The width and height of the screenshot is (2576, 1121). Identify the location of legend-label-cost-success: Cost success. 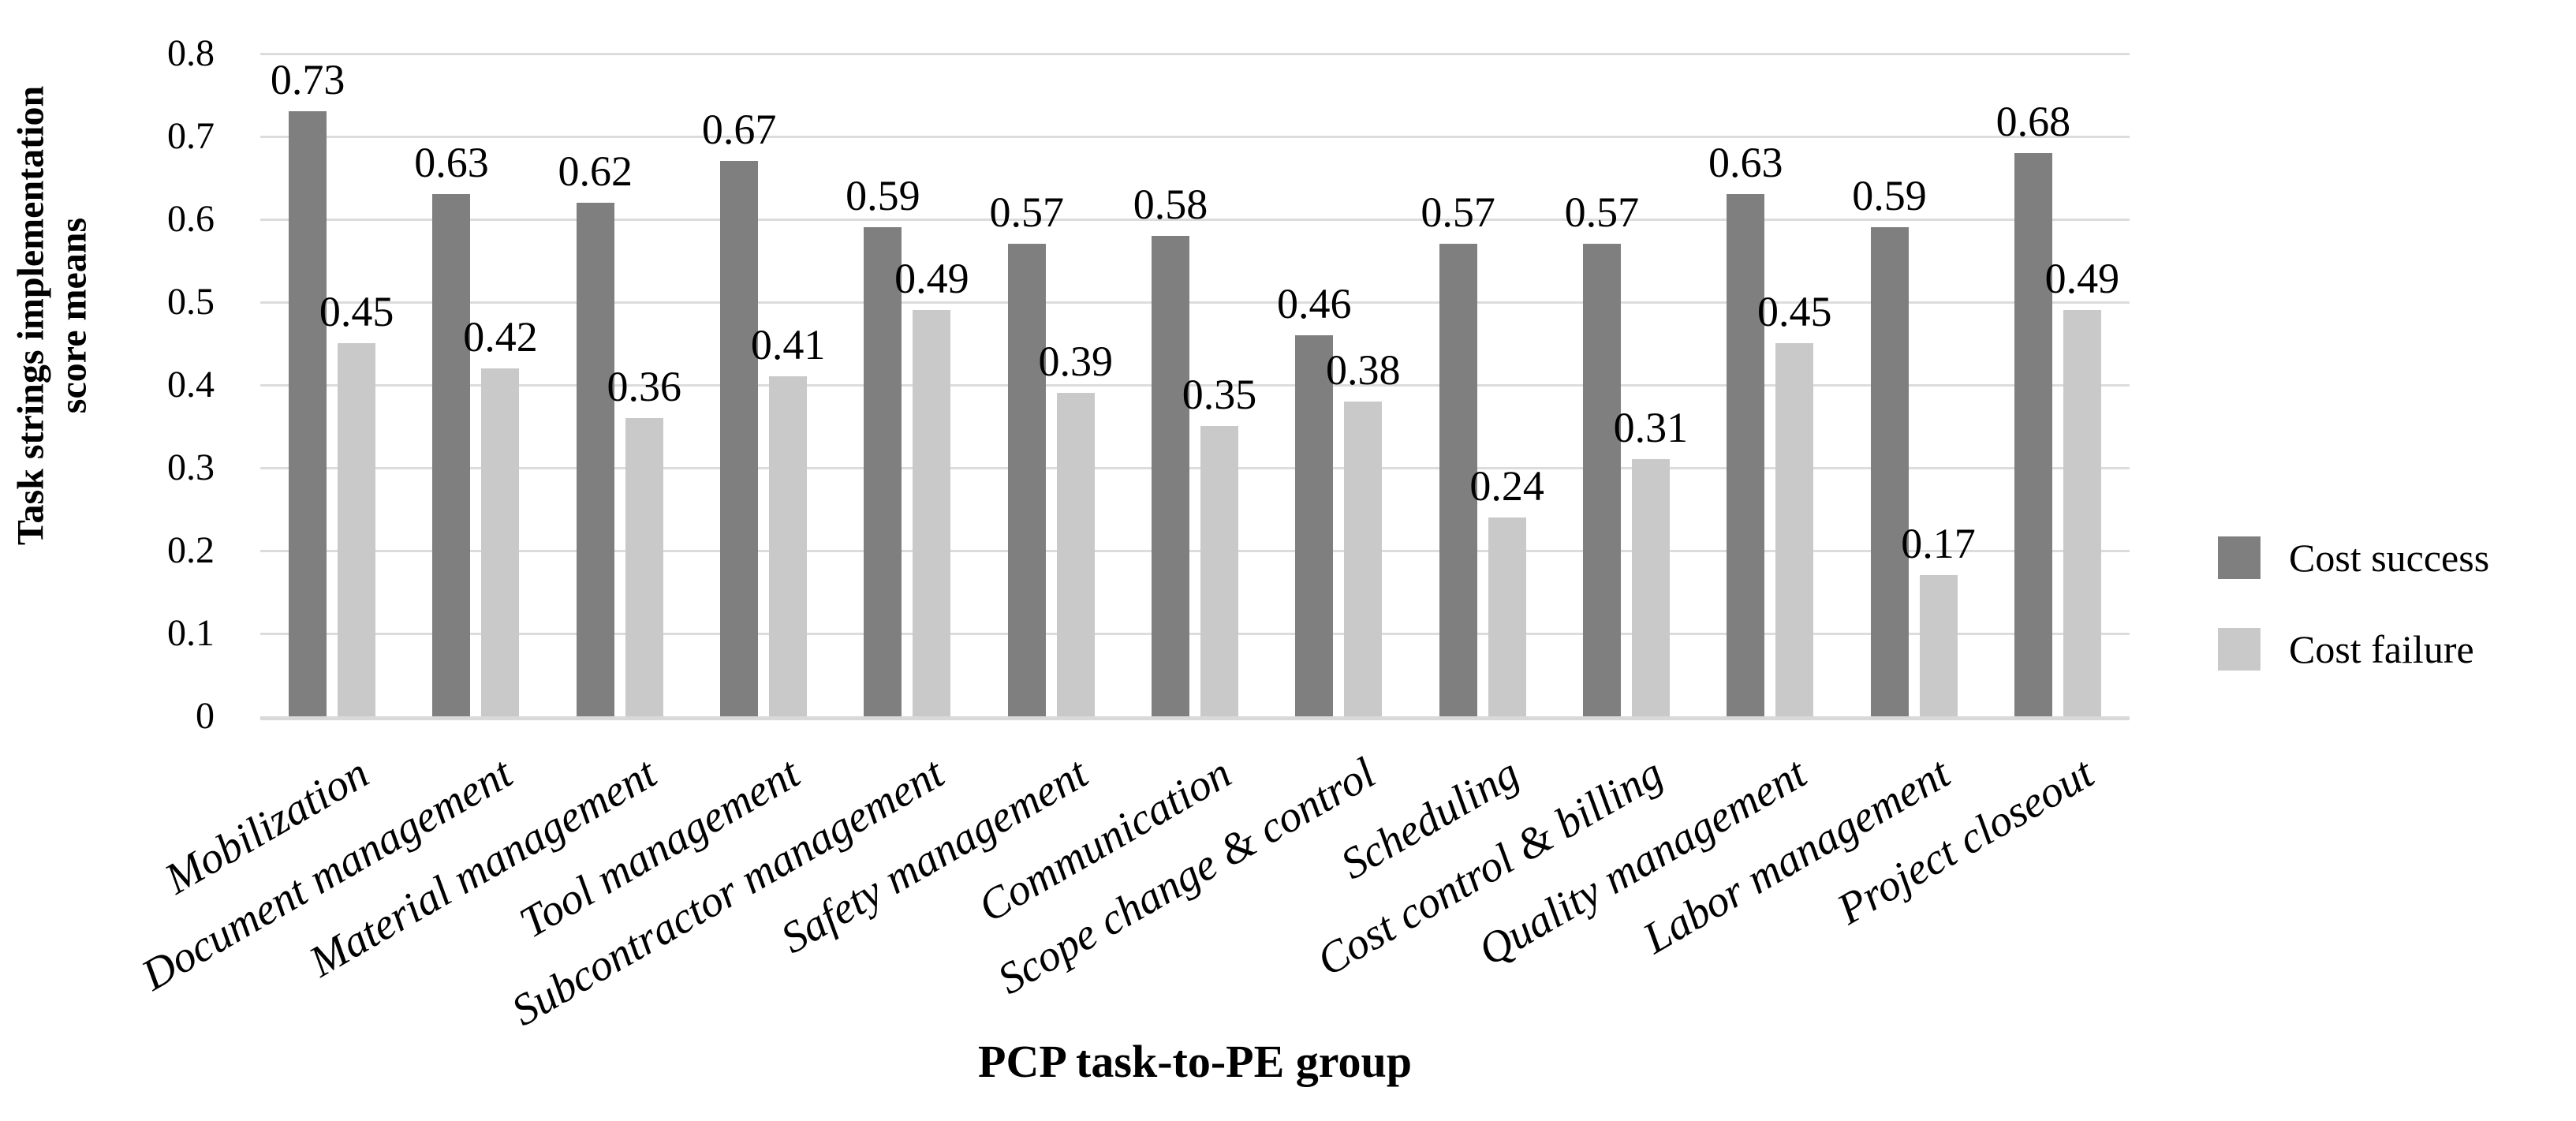
(2389, 558).